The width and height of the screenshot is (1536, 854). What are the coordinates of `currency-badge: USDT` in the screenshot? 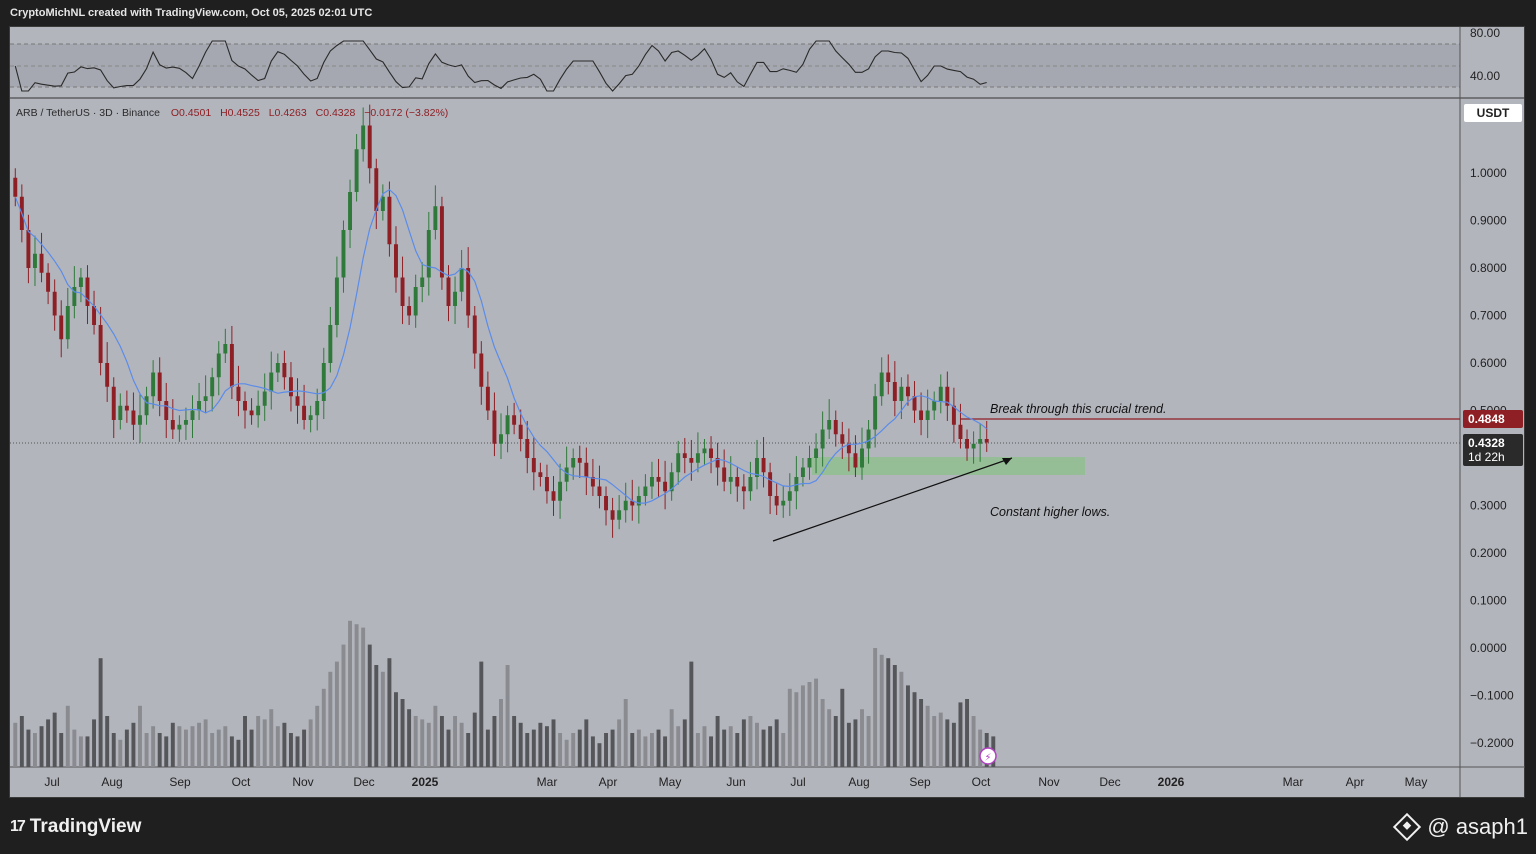 It's located at (1493, 113).